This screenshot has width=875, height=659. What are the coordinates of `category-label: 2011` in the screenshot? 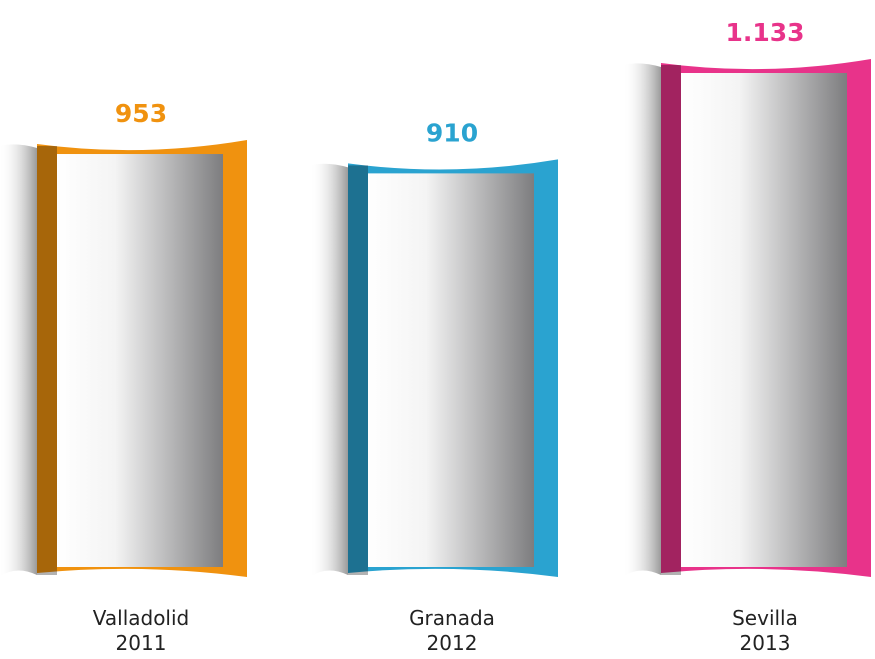 It's located at (141, 643).